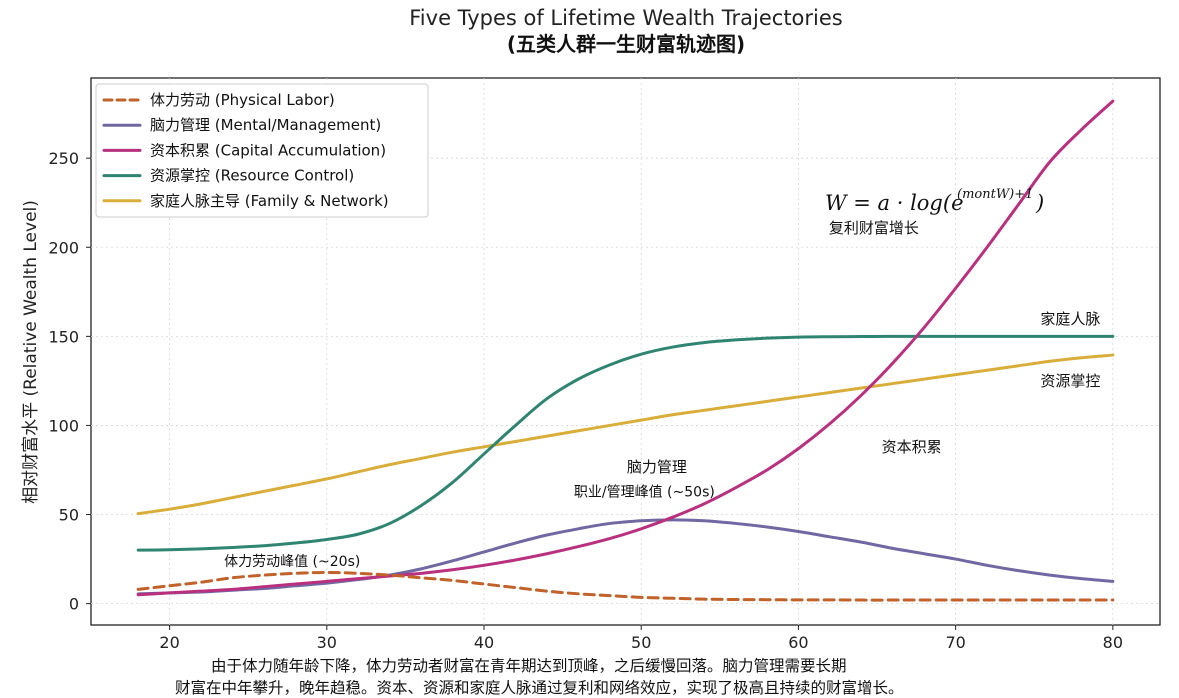 The width and height of the screenshot is (1179, 698). I want to click on y-tick-label: 250, so click(63, 158).